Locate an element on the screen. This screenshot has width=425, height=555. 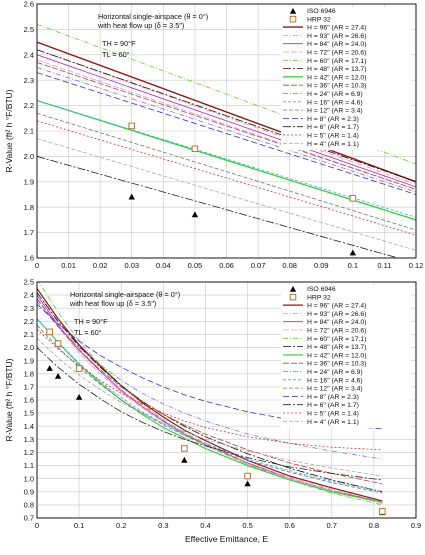
top-legend-label: H = 42" (AR = 12.0) is located at coordinates (336, 77).